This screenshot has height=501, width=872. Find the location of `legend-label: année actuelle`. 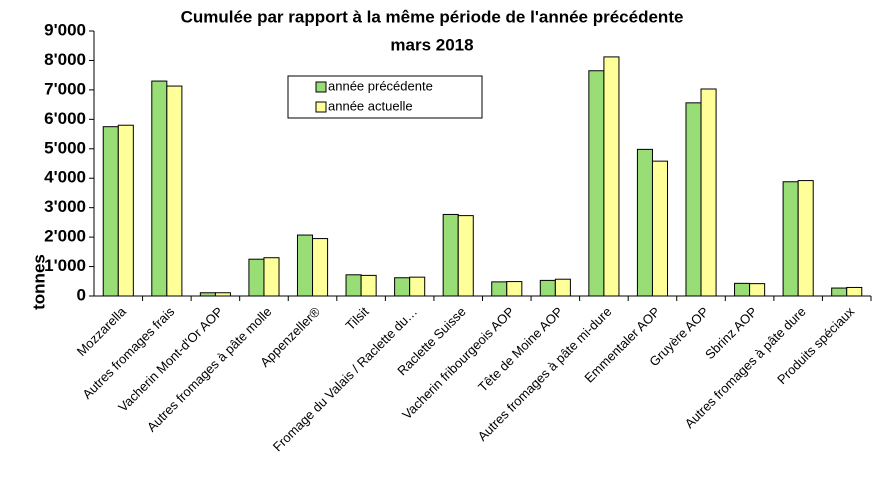

legend-label: année actuelle is located at coordinates (370, 105).